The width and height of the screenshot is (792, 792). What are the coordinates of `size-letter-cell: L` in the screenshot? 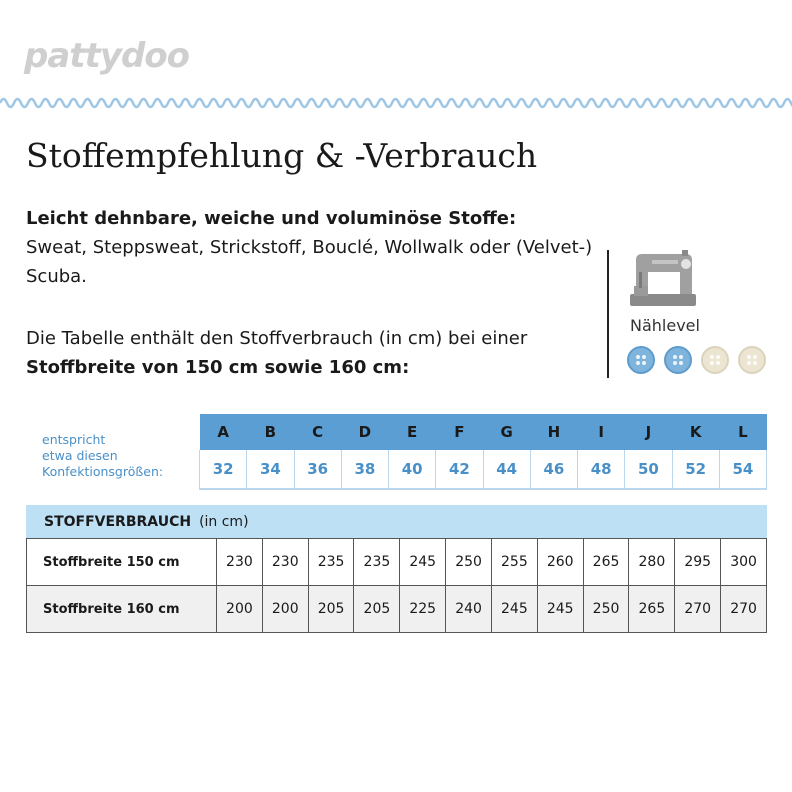 It's located at (743, 432).